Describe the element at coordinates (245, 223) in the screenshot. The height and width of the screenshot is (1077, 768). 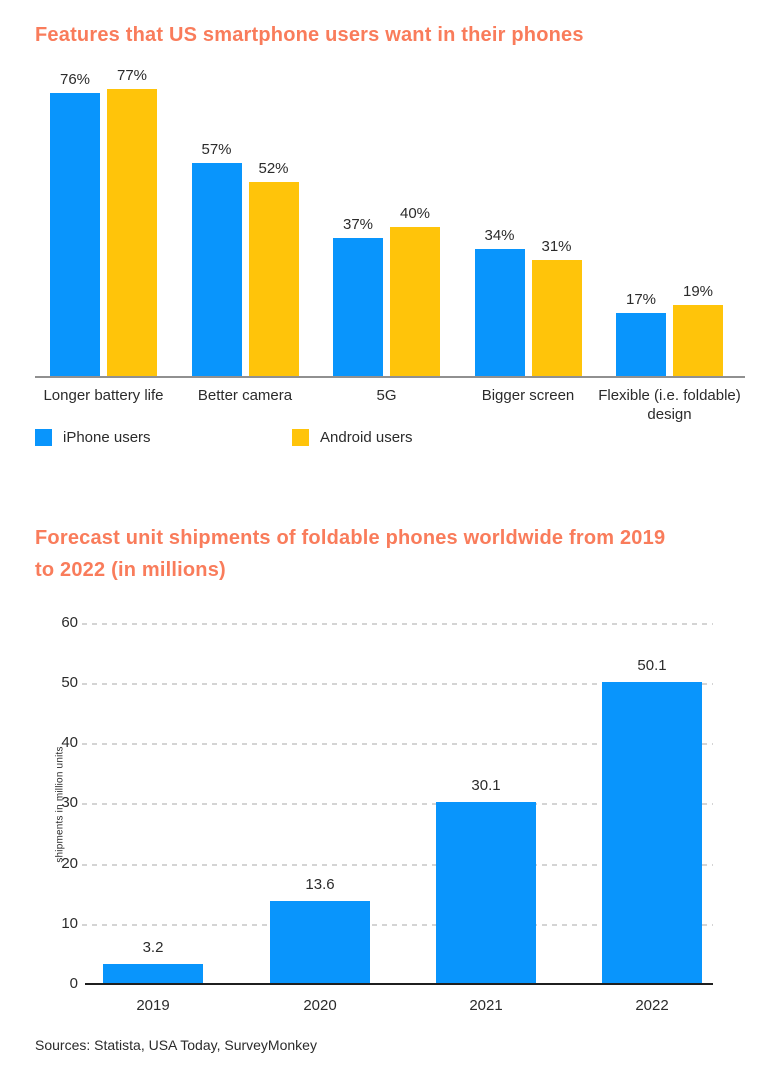
I see `bar-group-1: 57% 52%` at that location.